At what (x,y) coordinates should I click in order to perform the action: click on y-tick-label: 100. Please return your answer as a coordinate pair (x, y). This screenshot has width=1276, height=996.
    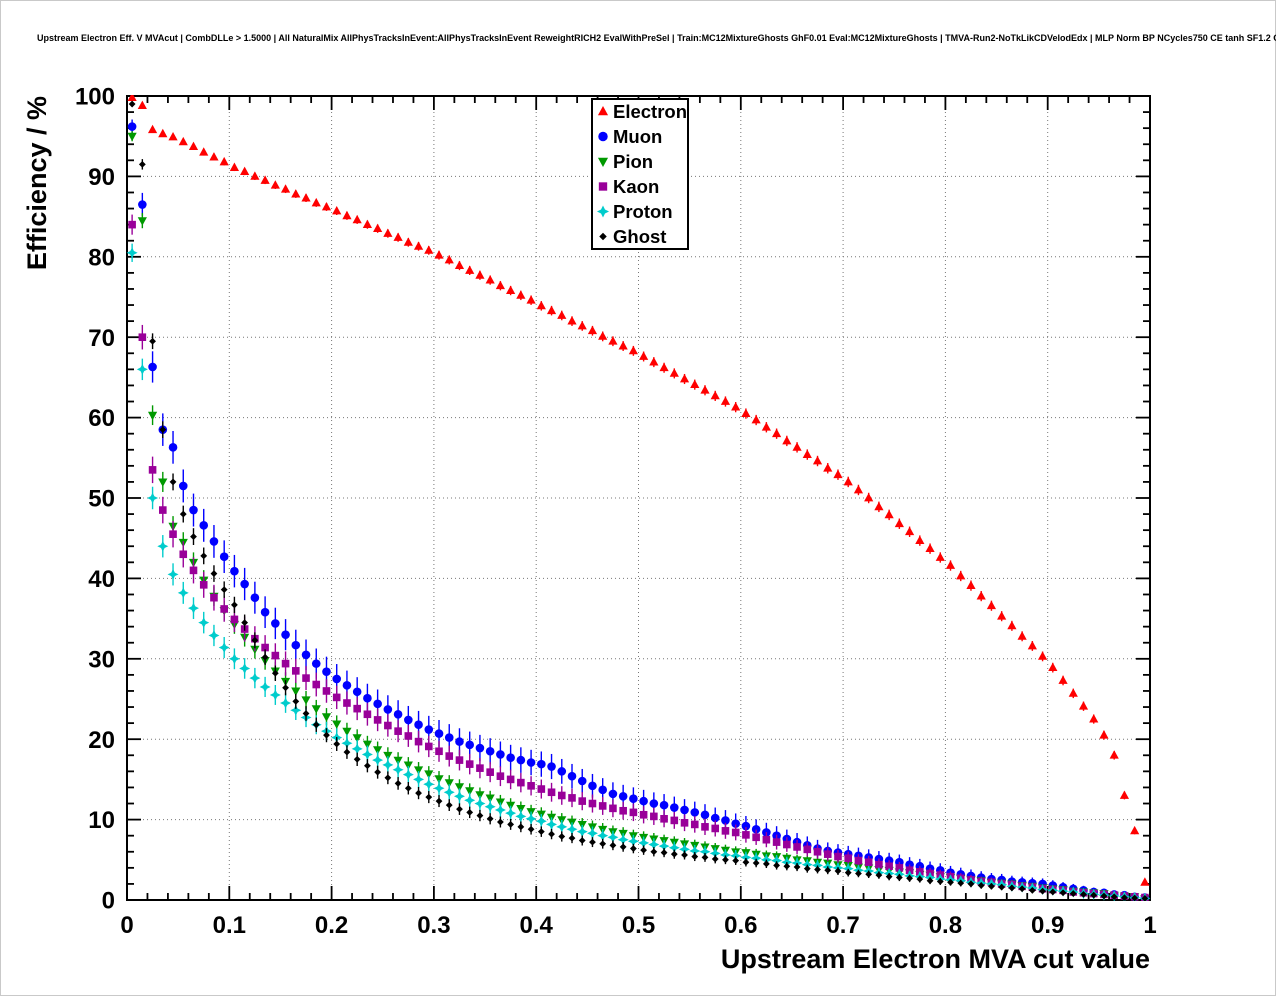
    Looking at the image, I should click on (95, 97).